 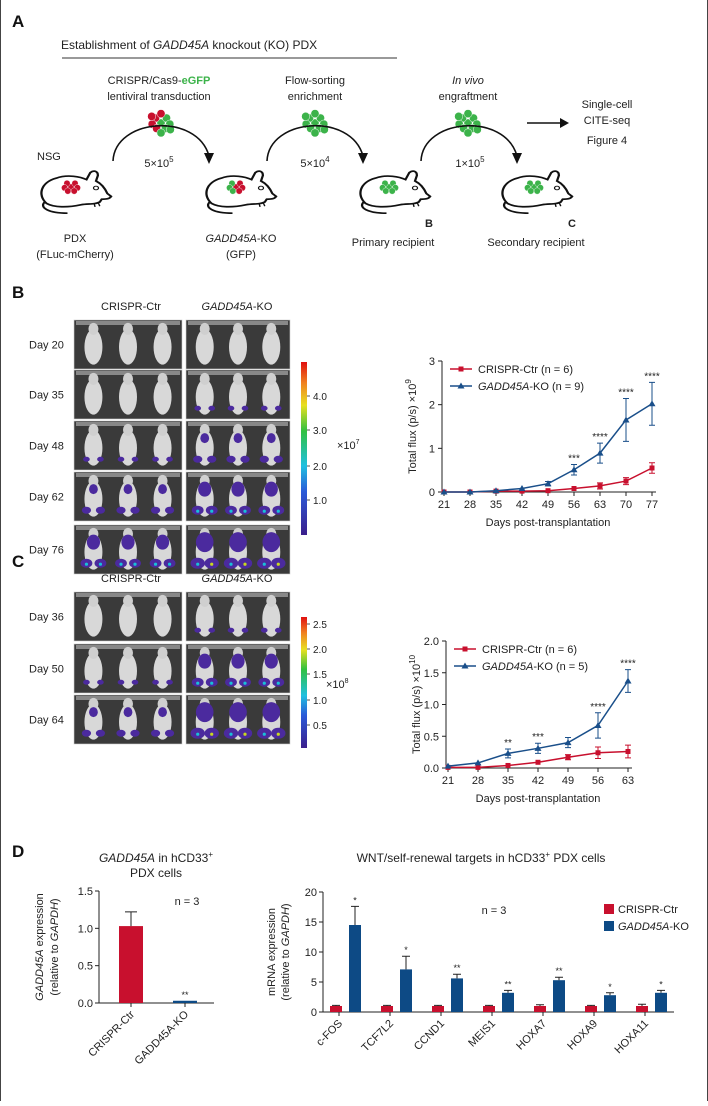 I want to click on y-axis-label: Total flux (p/s) ×1010, so click(x=415, y=704).